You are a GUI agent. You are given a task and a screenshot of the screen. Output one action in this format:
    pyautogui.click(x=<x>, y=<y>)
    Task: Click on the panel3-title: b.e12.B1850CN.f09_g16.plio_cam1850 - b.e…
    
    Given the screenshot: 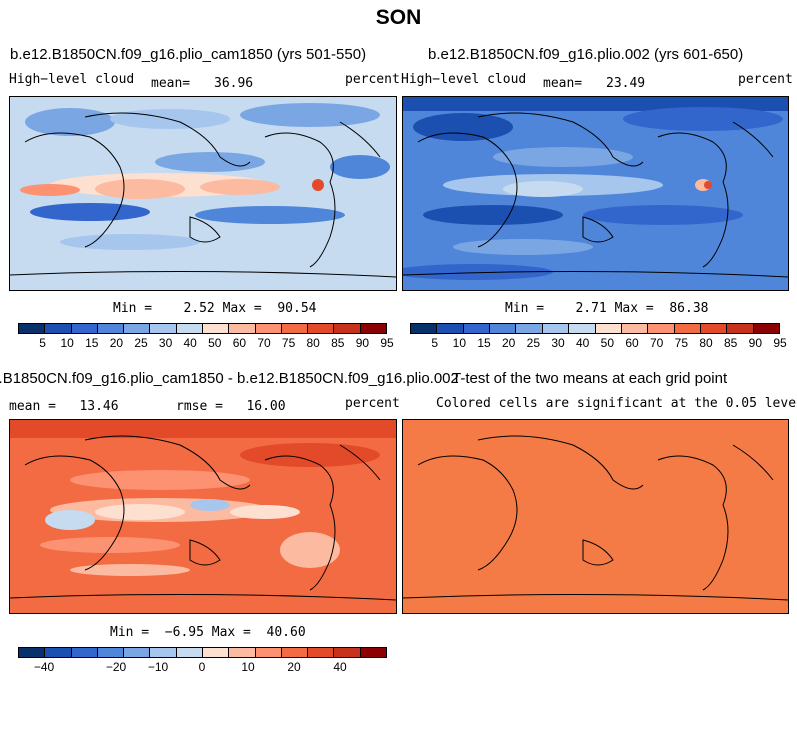 What is the action you would take?
    pyautogui.click(x=229, y=378)
    